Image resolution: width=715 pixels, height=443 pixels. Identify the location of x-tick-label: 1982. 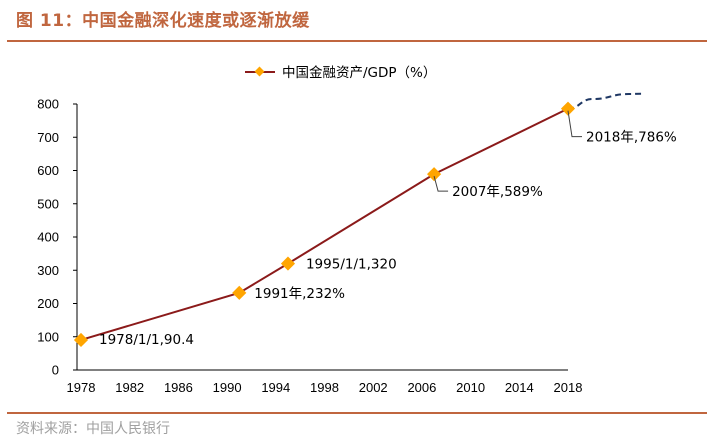
(129, 387).